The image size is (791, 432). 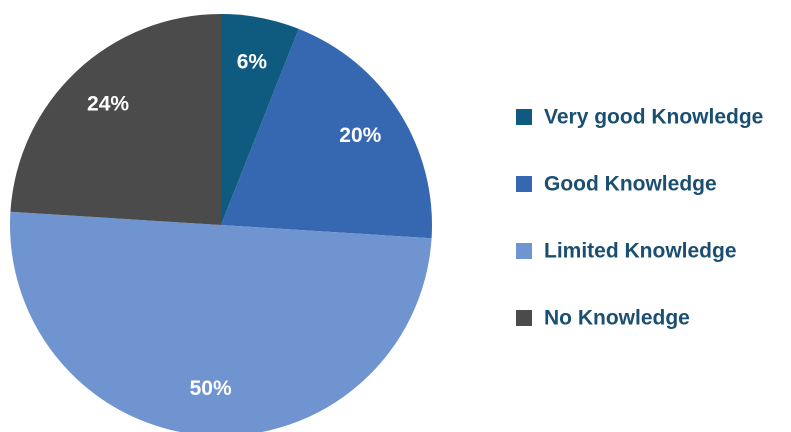 What do you see at coordinates (640, 251) in the screenshot?
I see `legend-label: Limited Knowledge` at bounding box center [640, 251].